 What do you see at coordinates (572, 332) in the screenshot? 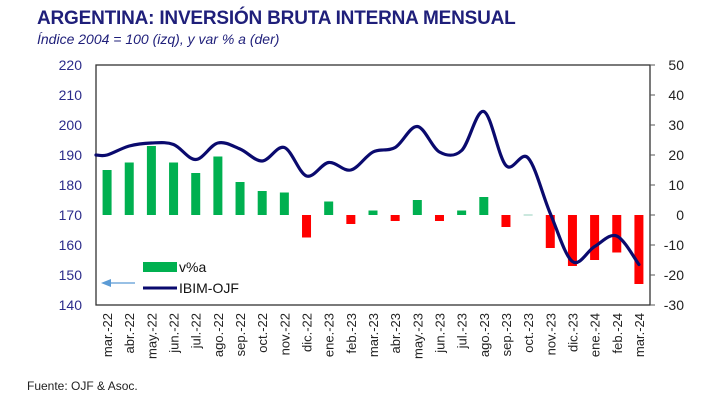
I see `x-tick-label: dic.-23` at bounding box center [572, 332].